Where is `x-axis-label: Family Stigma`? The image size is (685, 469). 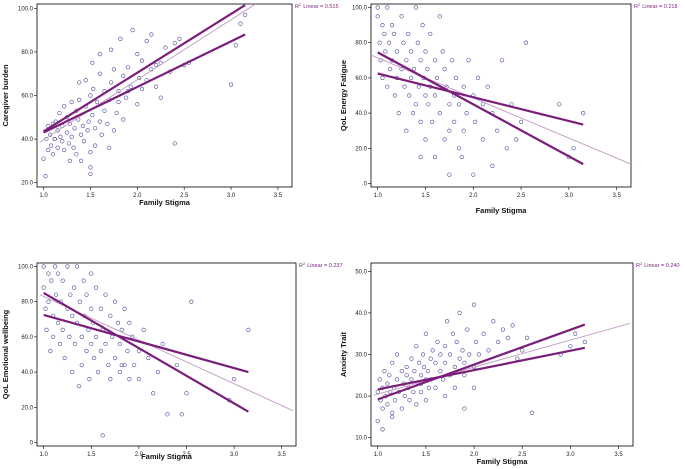
x-axis-label: Family Stigma is located at coordinates (167, 456).